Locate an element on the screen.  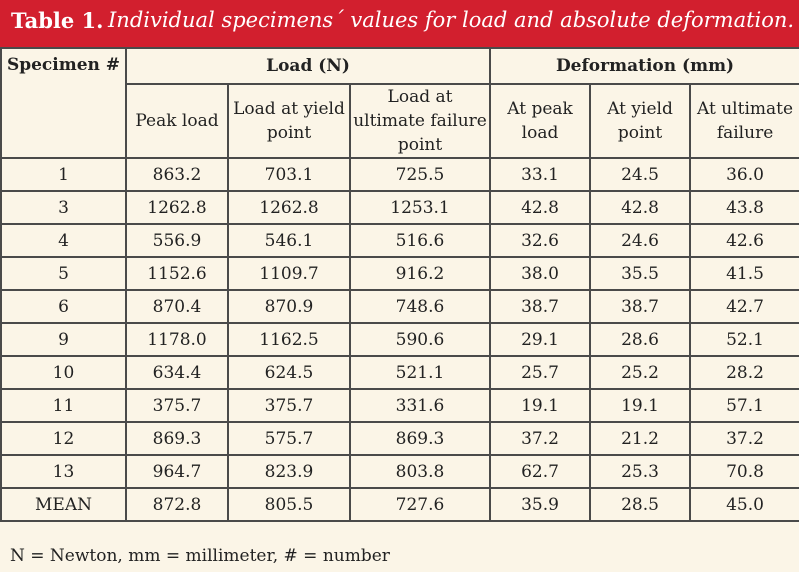
table-row: 1 863.2 703.1 725.5 33.1 24.5 36.0 is located at coordinates (399, 174).